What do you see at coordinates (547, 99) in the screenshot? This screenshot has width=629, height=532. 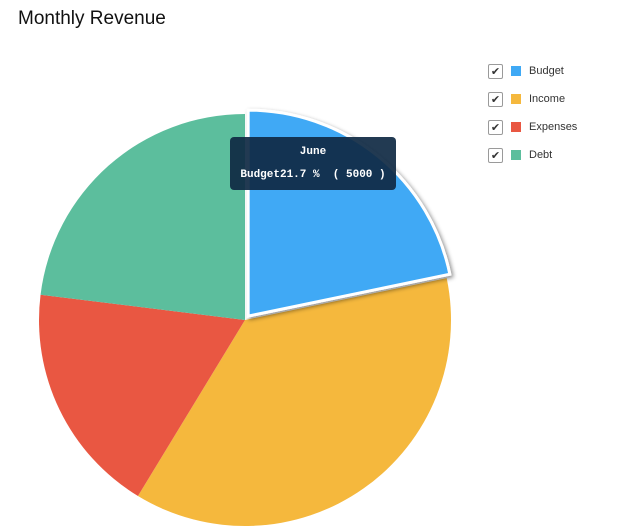 I see `legend-label: Income` at bounding box center [547, 99].